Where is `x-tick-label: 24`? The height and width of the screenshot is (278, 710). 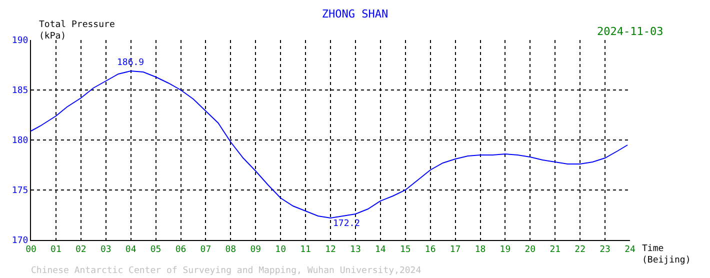 x-tick-label: 24 is located at coordinates (630, 249).